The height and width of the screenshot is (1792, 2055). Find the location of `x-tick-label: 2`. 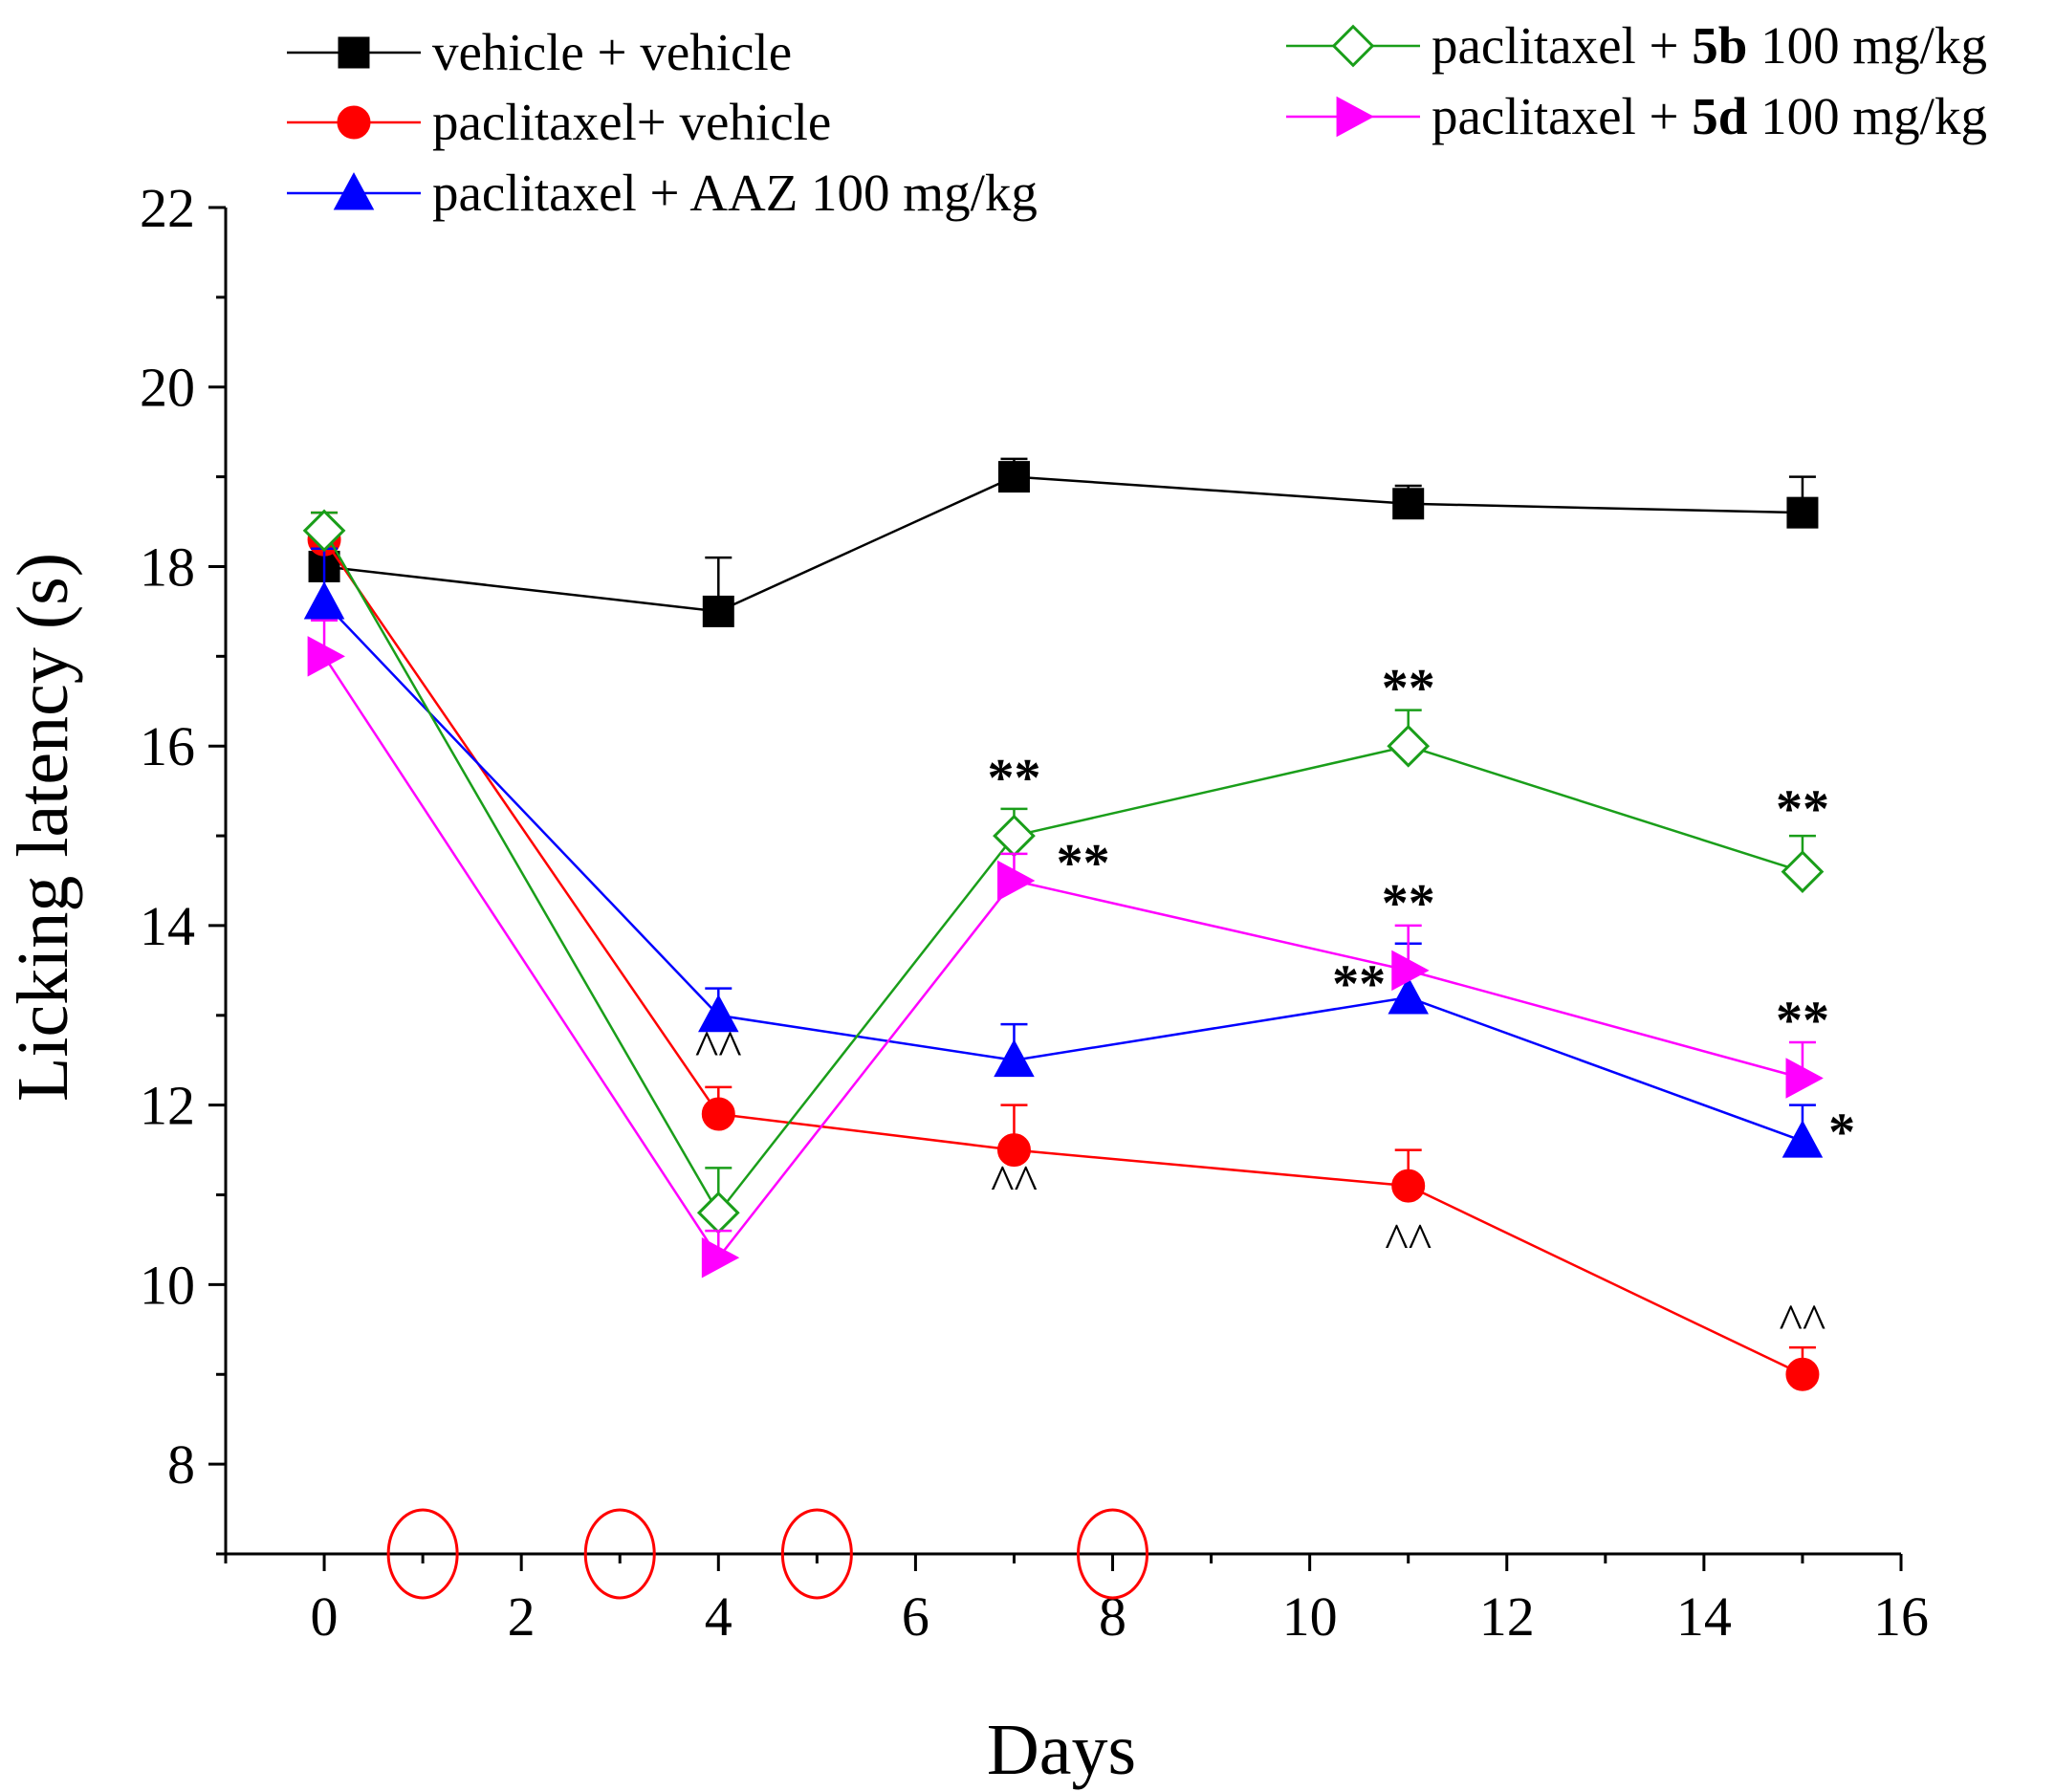

x-tick-label: 2 is located at coordinates (522, 1617).